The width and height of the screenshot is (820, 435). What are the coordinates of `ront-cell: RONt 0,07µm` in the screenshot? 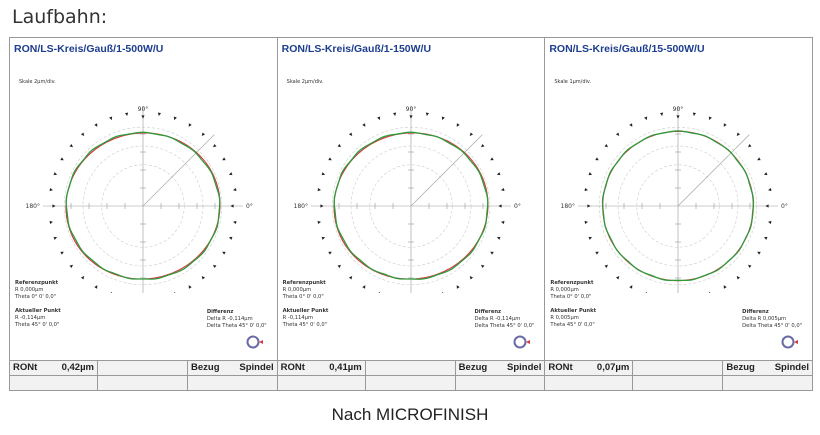 It's located at (589, 368).